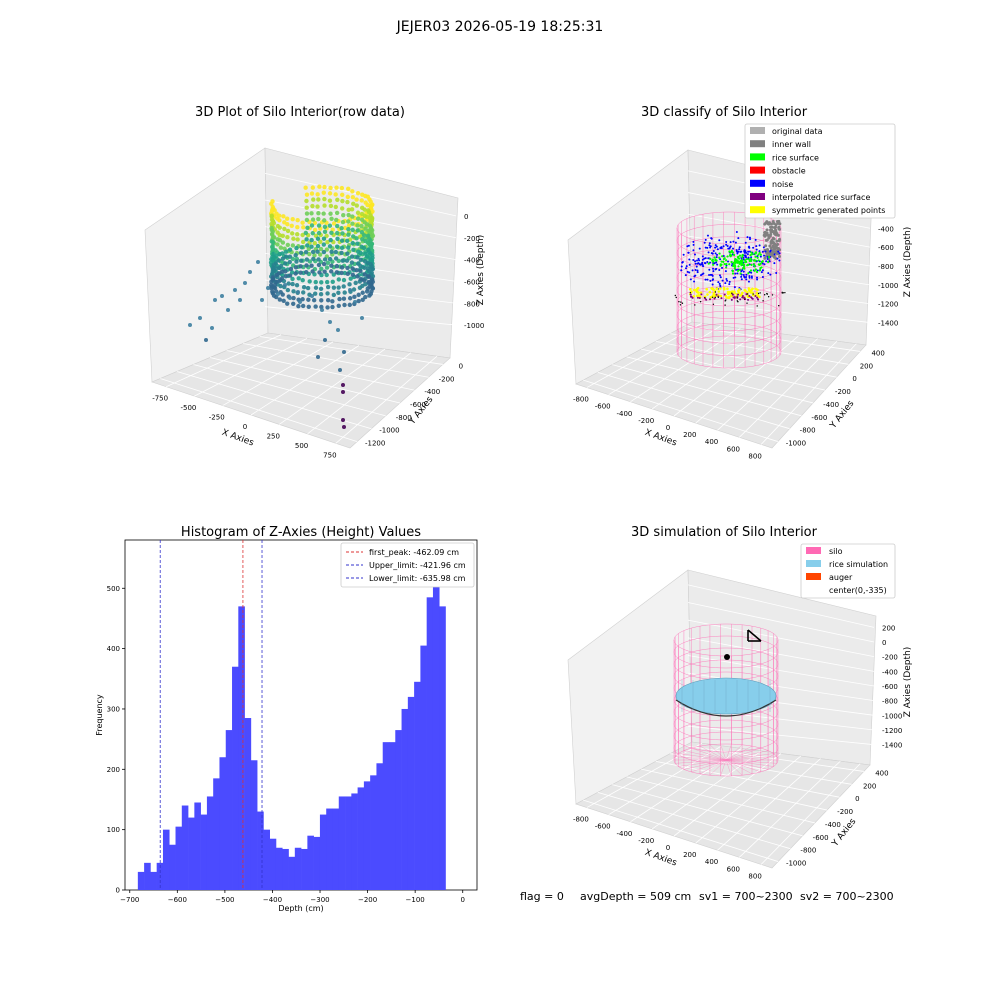 Image resolution: width=1000 pixels, height=1004 pixels. I want to click on raw-z-tick-label: -1000, so click(474, 326).